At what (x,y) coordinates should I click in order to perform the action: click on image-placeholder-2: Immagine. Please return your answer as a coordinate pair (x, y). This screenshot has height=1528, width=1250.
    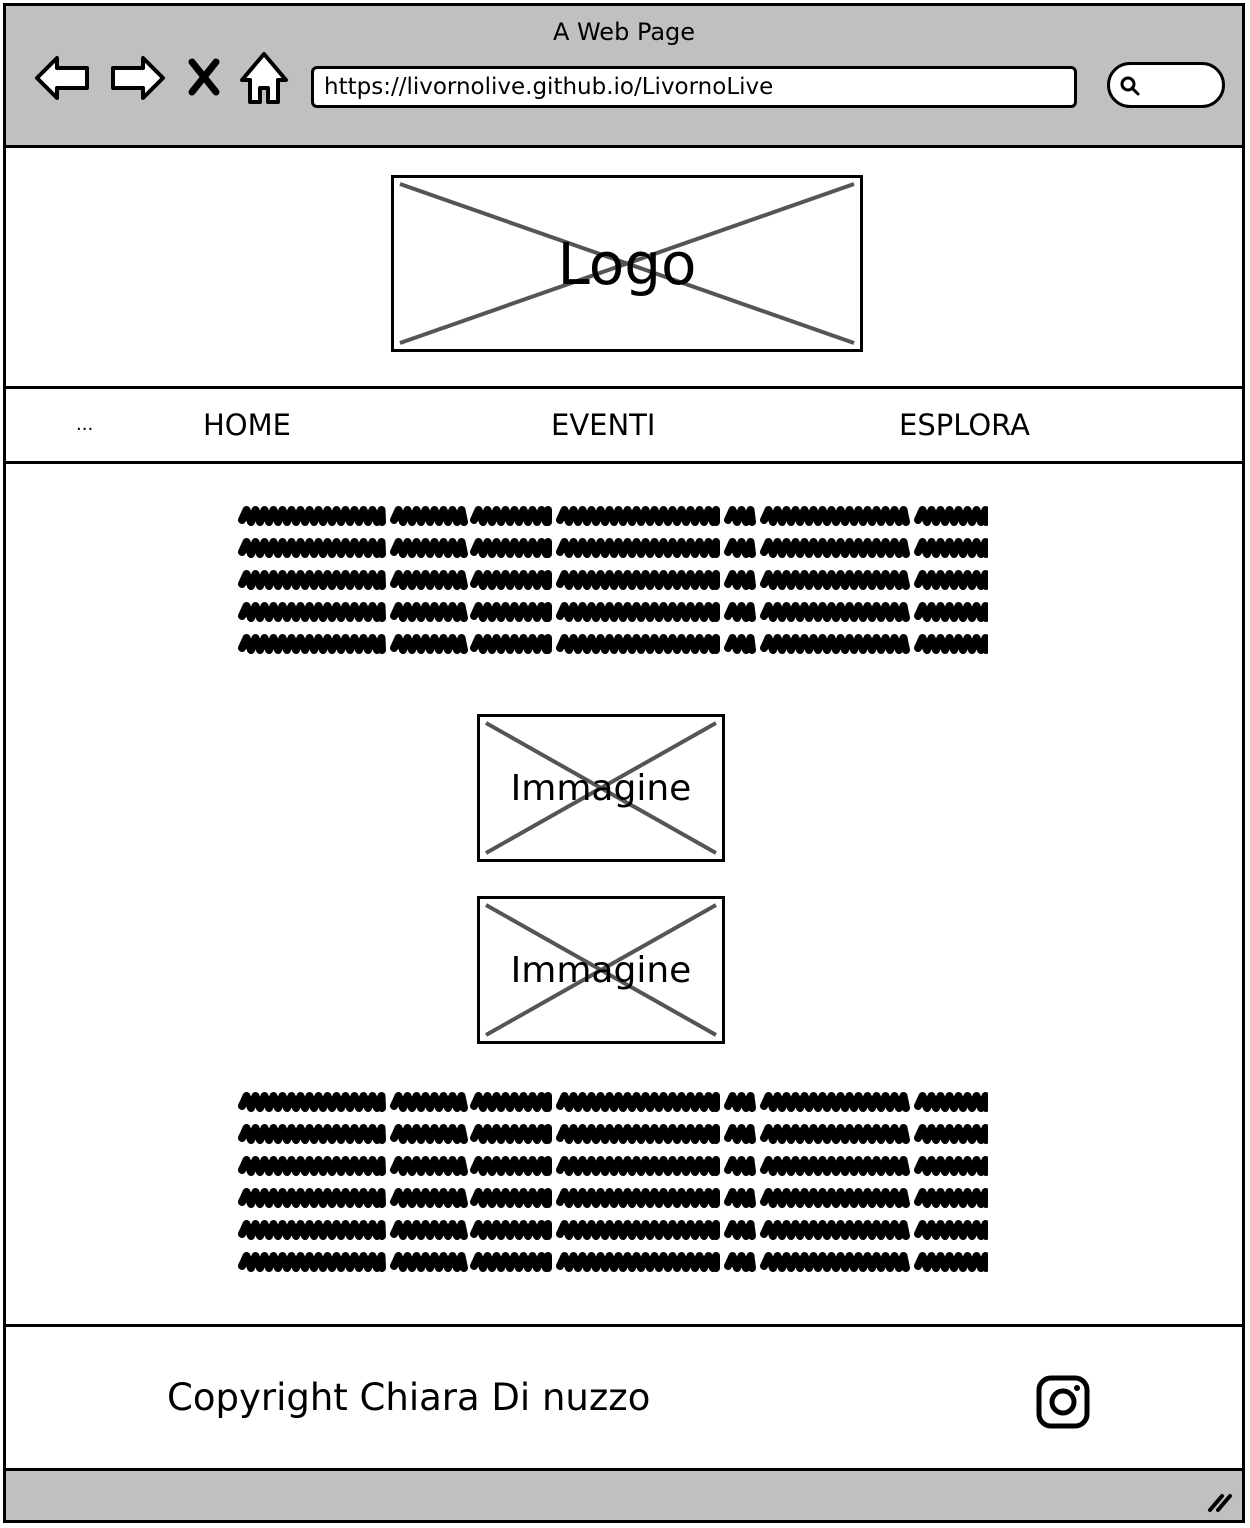
    Looking at the image, I should click on (601, 970).